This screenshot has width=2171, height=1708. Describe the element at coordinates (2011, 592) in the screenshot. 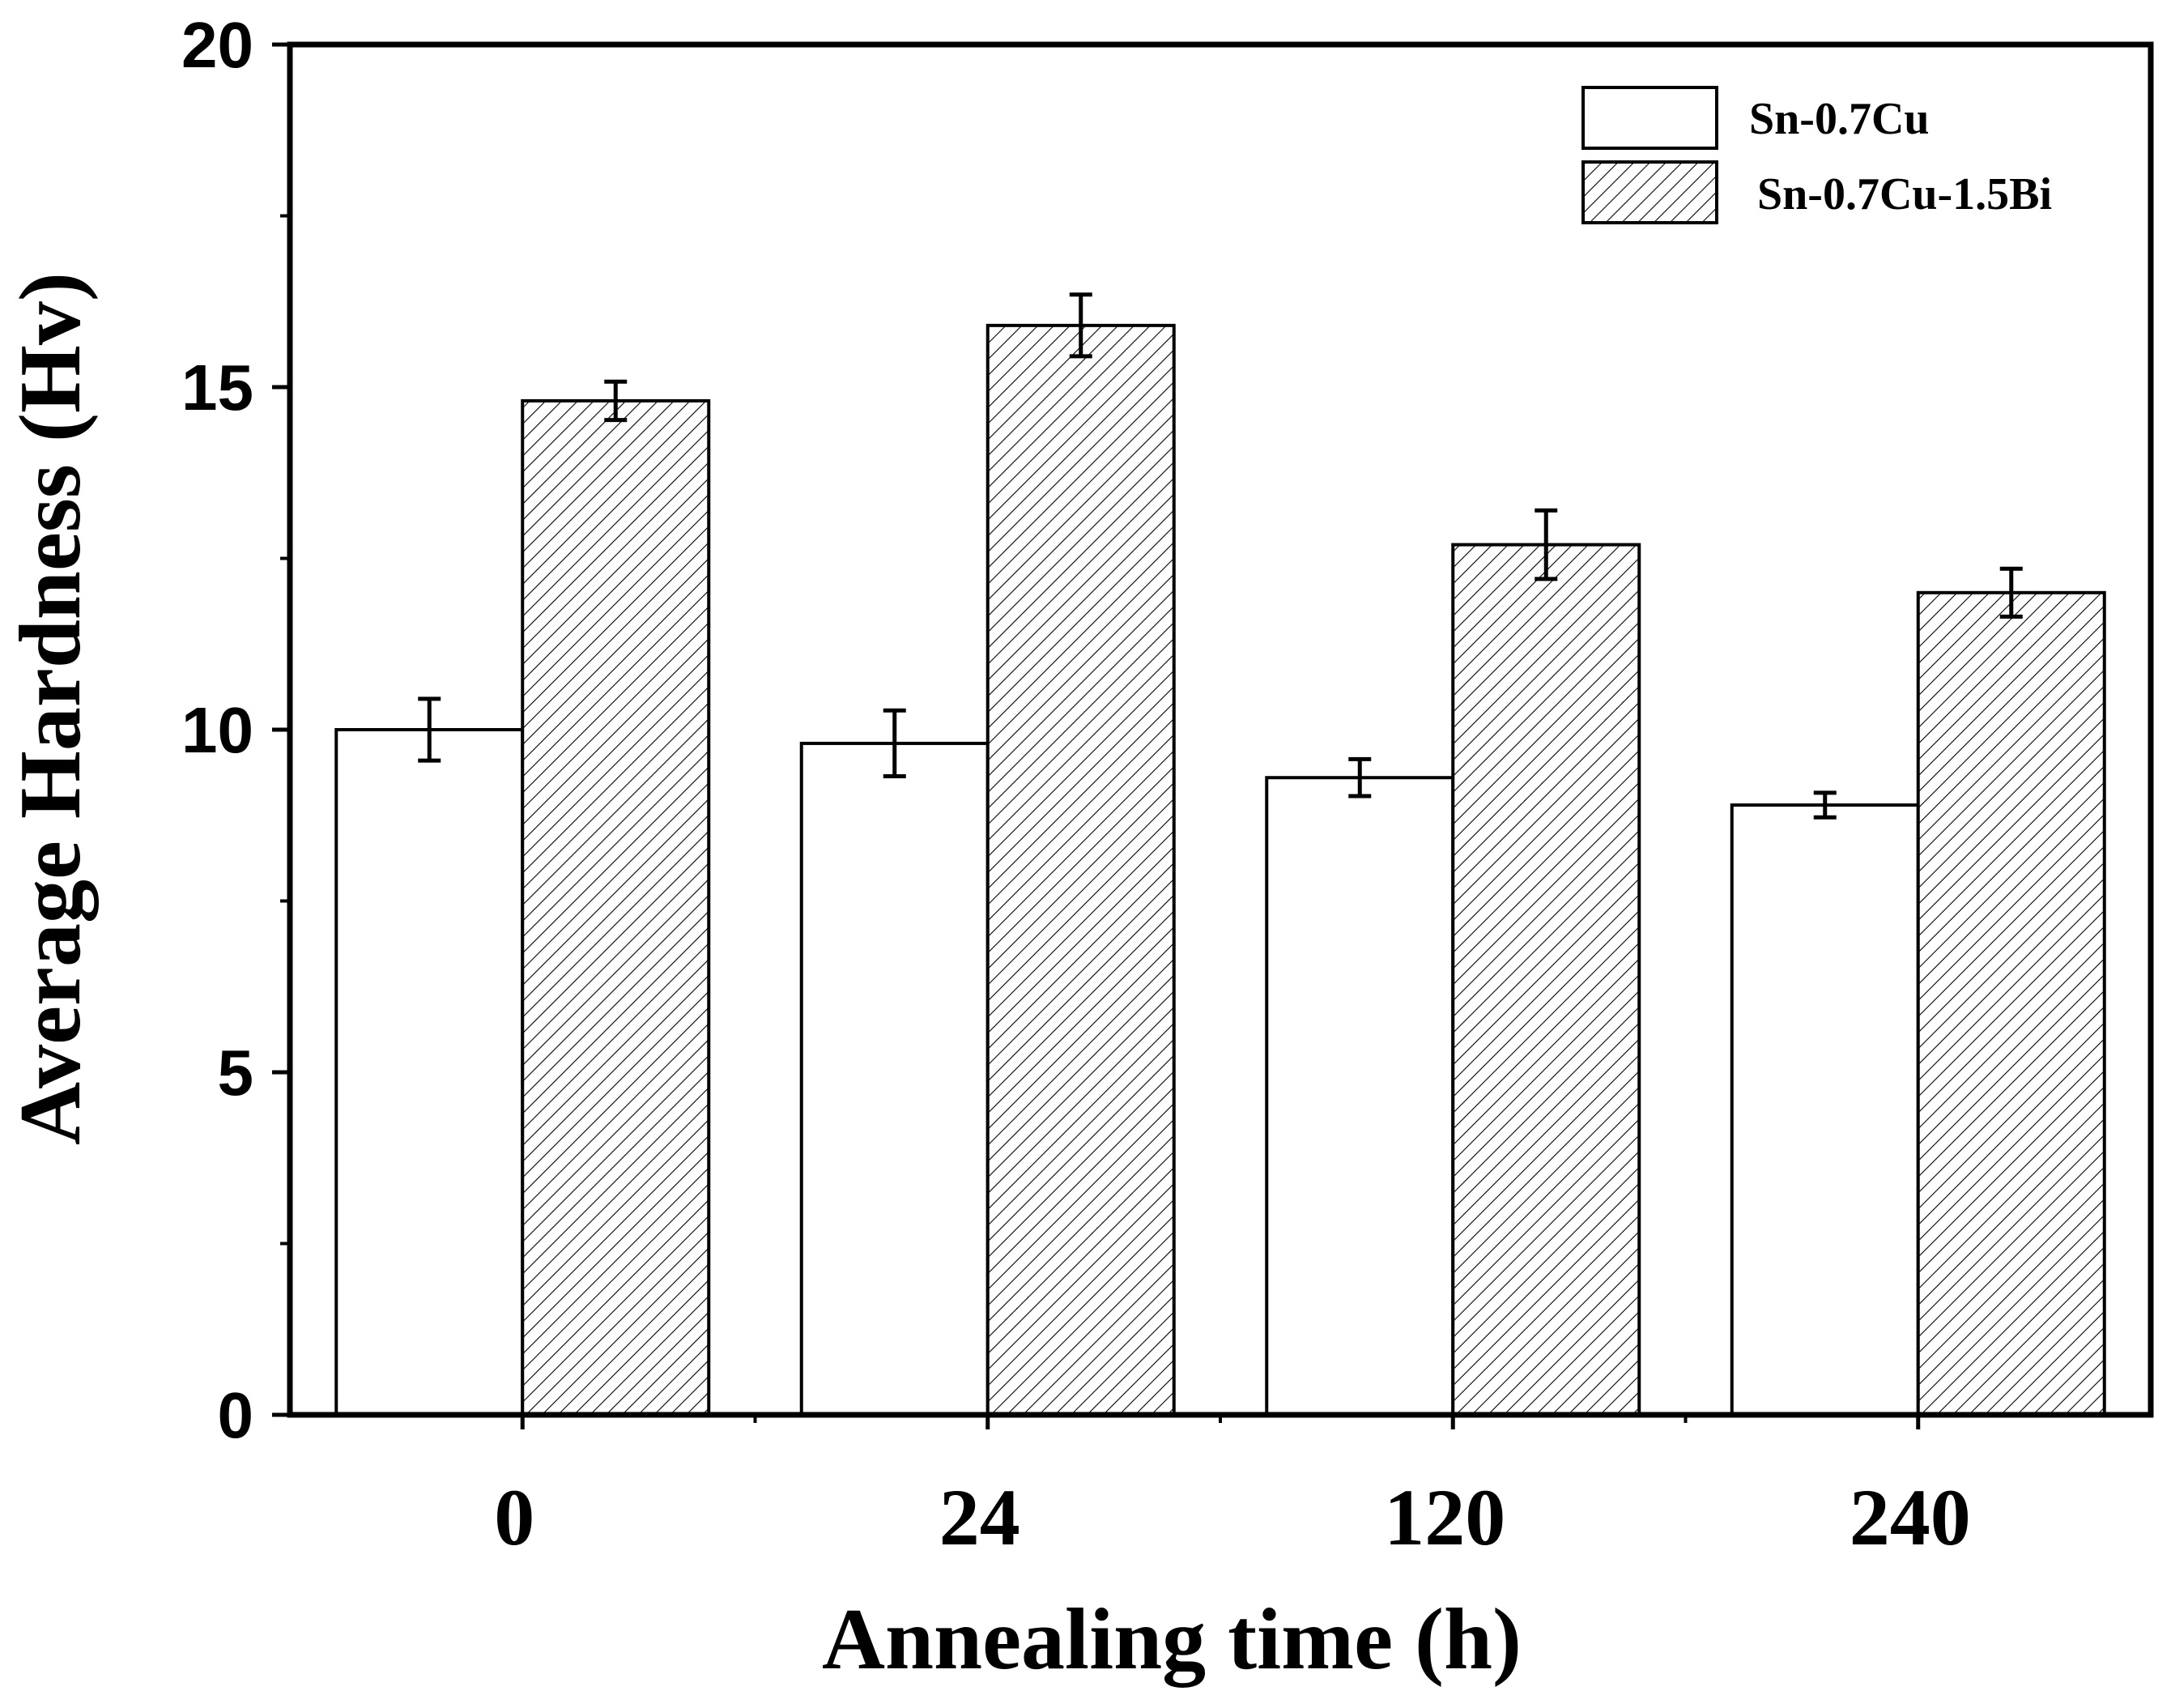

I see `error-bar-sn-0-7cu-1-5bi-240h` at that location.